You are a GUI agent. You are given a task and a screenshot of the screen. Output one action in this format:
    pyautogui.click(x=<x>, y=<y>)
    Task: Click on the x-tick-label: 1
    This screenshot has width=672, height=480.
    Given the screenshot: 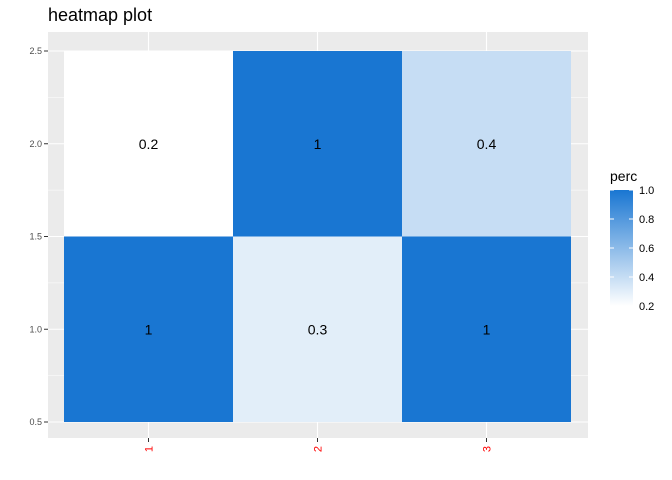 What is the action you would take?
    pyautogui.click(x=150, y=449)
    